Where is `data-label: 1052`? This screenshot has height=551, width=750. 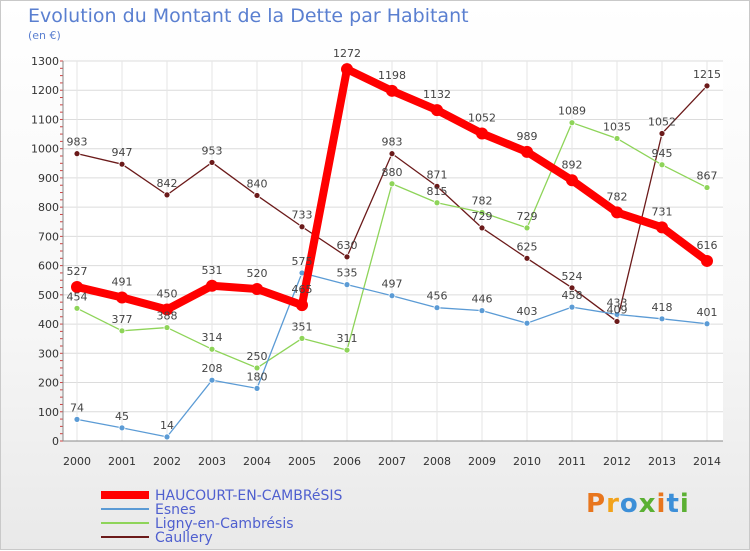
data-label: 1052 is located at coordinates (482, 117).